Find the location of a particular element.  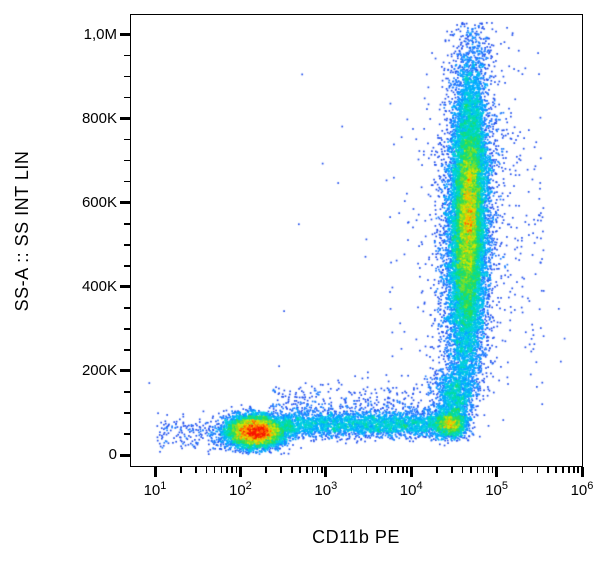

x-tick-exponent: 1 is located at coordinates (163, 486).